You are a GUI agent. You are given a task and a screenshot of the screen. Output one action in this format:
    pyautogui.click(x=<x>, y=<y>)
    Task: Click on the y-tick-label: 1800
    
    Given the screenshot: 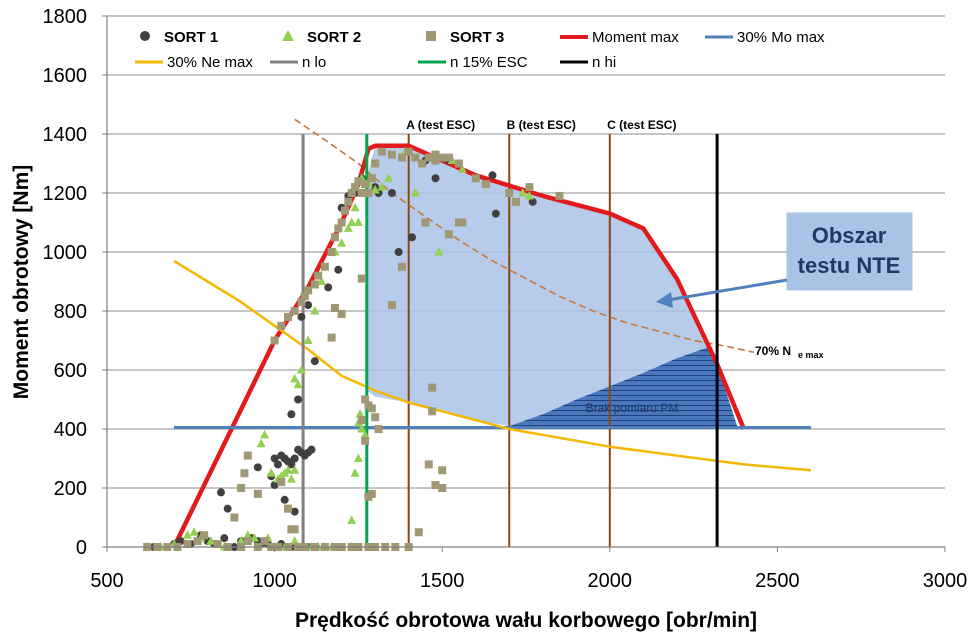 What is the action you would take?
    pyautogui.click(x=65, y=17)
    